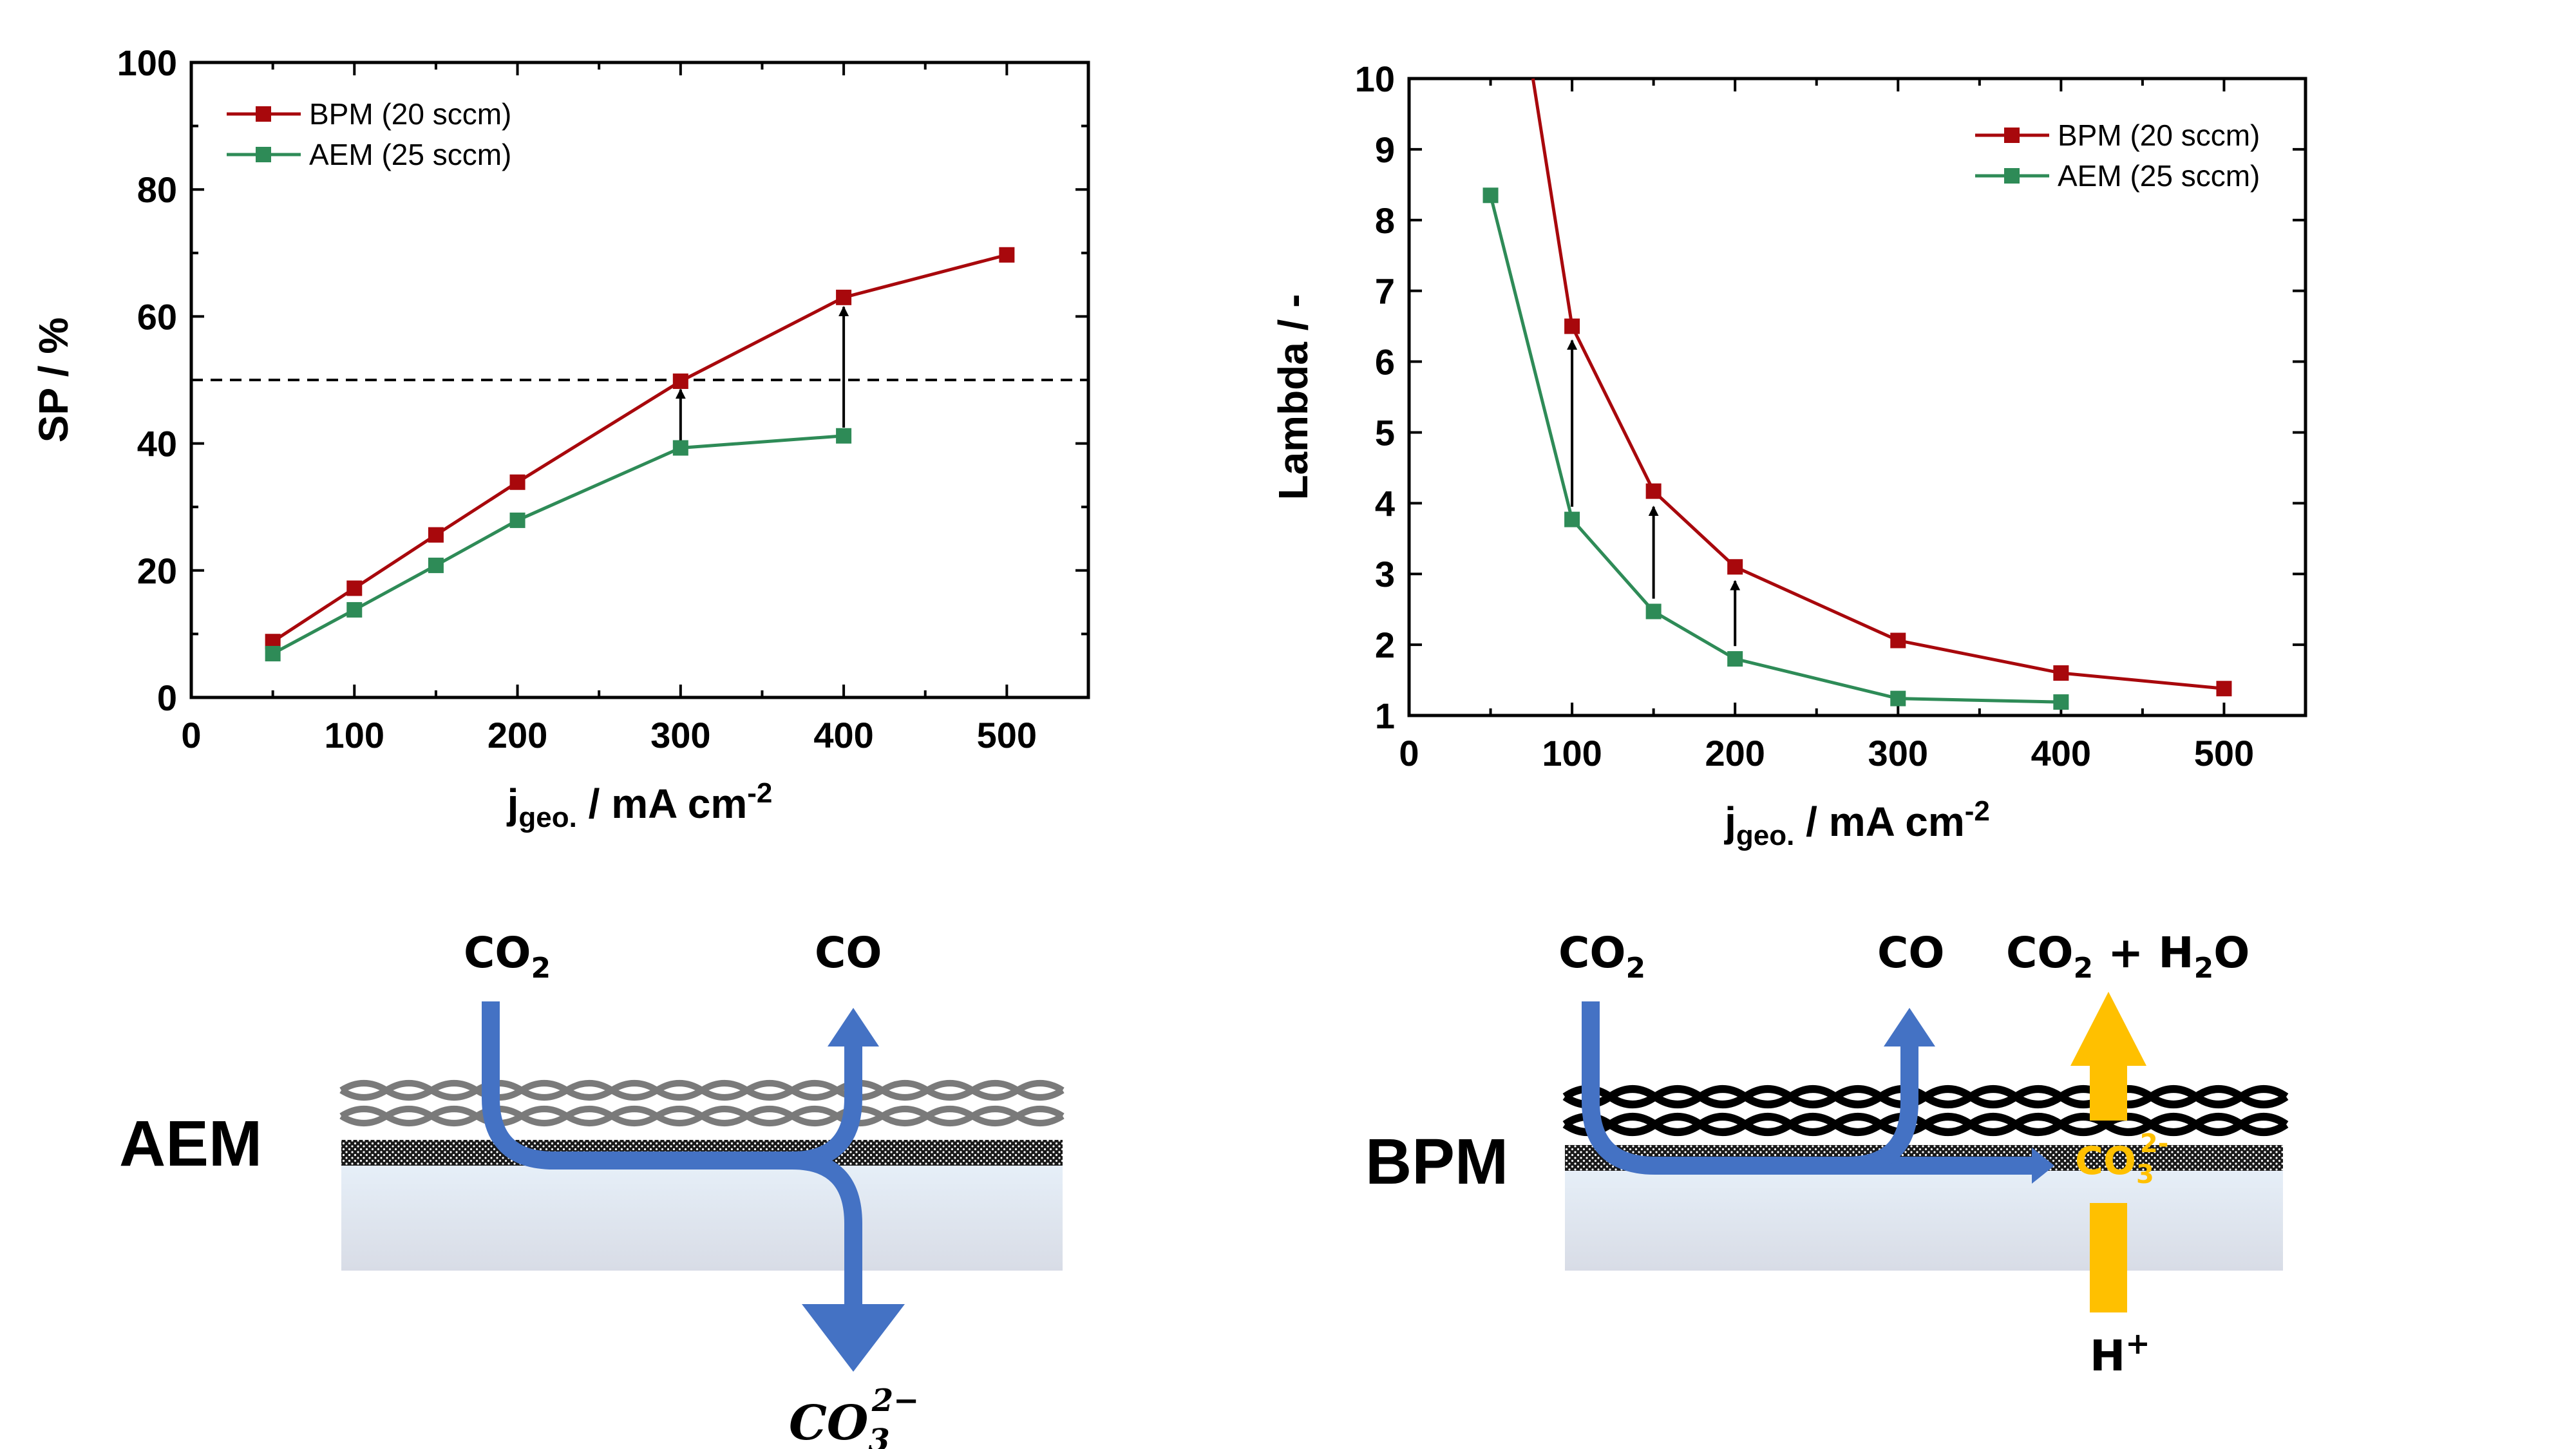  Describe the element at coordinates (1385, 291) in the screenshot. I see `y-tick-label: 7` at that location.